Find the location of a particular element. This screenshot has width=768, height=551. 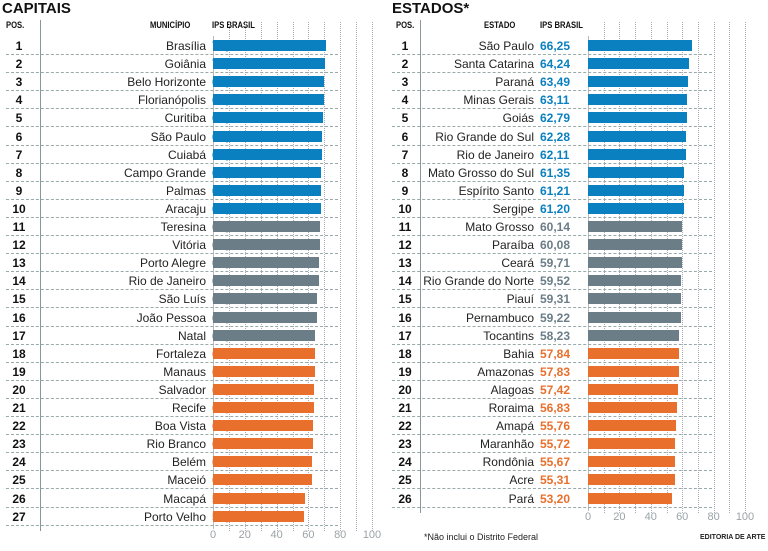

row-value: 59,31 is located at coordinates (555, 299).